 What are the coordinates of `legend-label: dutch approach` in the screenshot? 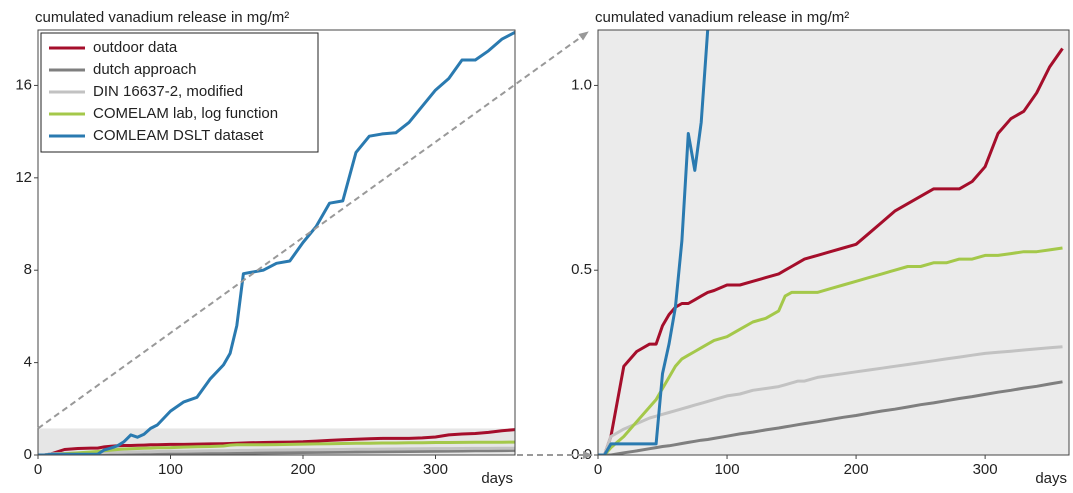 It's located at (144, 69).